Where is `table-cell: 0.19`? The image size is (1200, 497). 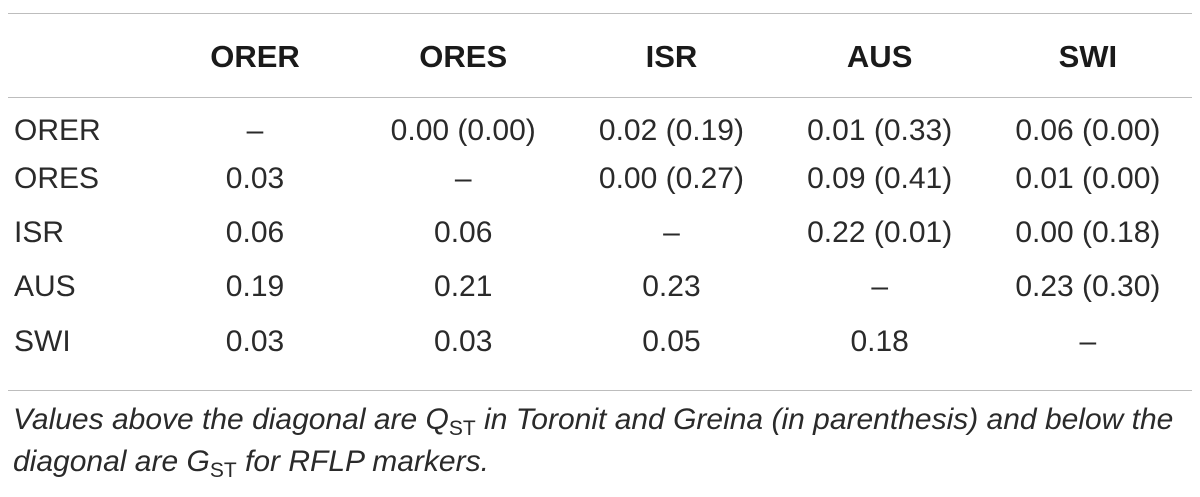 table-cell: 0.19 is located at coordinates (255, 287).